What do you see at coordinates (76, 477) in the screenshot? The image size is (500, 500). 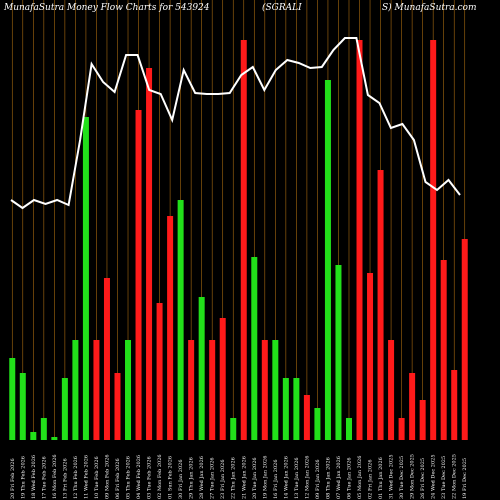 I see `x-tick-label: 12 Thu Feb 2026` at bounding box center [76, 477].